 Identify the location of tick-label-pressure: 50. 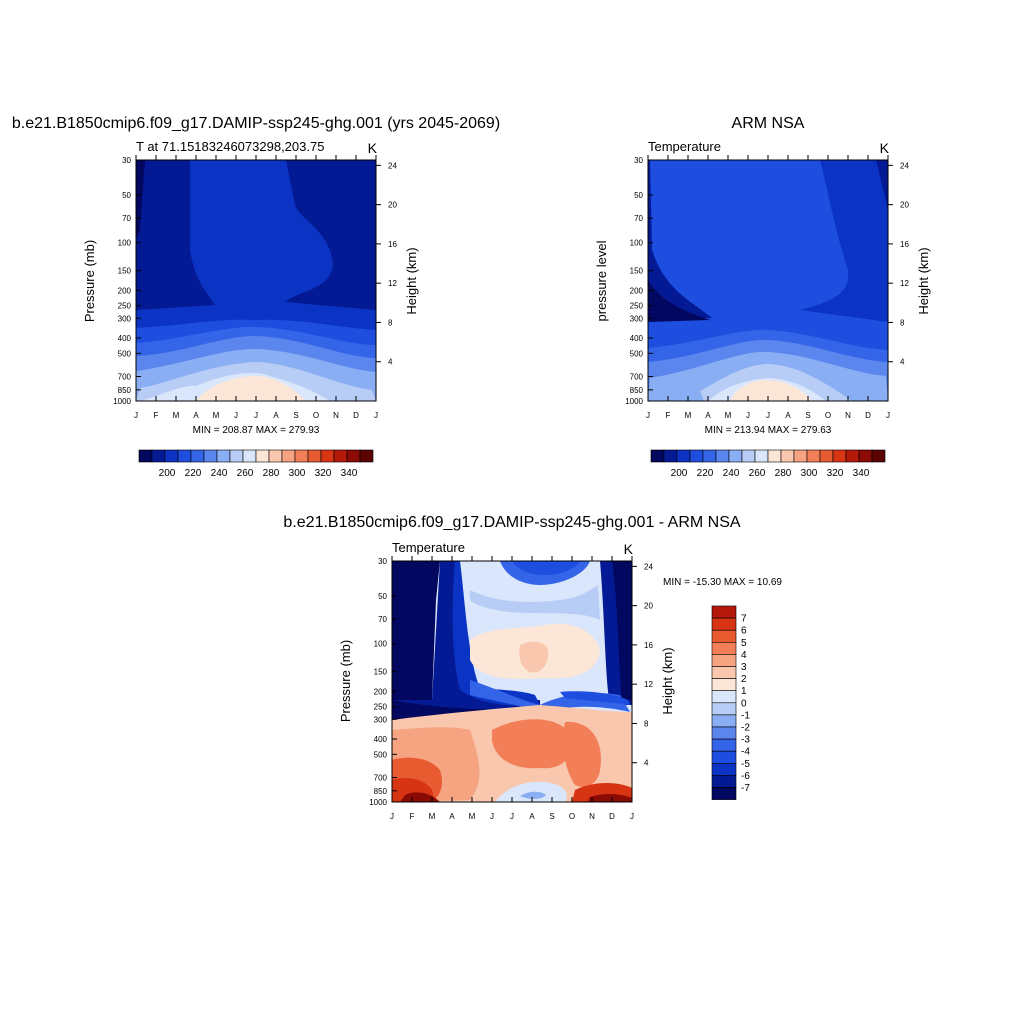
(126, 195).